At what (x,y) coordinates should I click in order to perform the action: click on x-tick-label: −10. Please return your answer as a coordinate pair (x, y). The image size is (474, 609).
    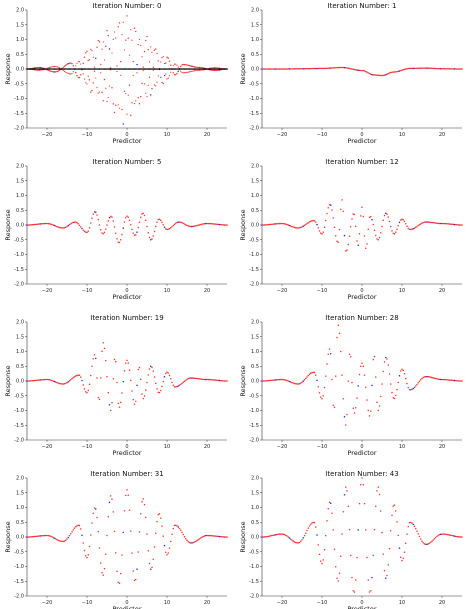
    Looking at the image, I should click on (87, 447).